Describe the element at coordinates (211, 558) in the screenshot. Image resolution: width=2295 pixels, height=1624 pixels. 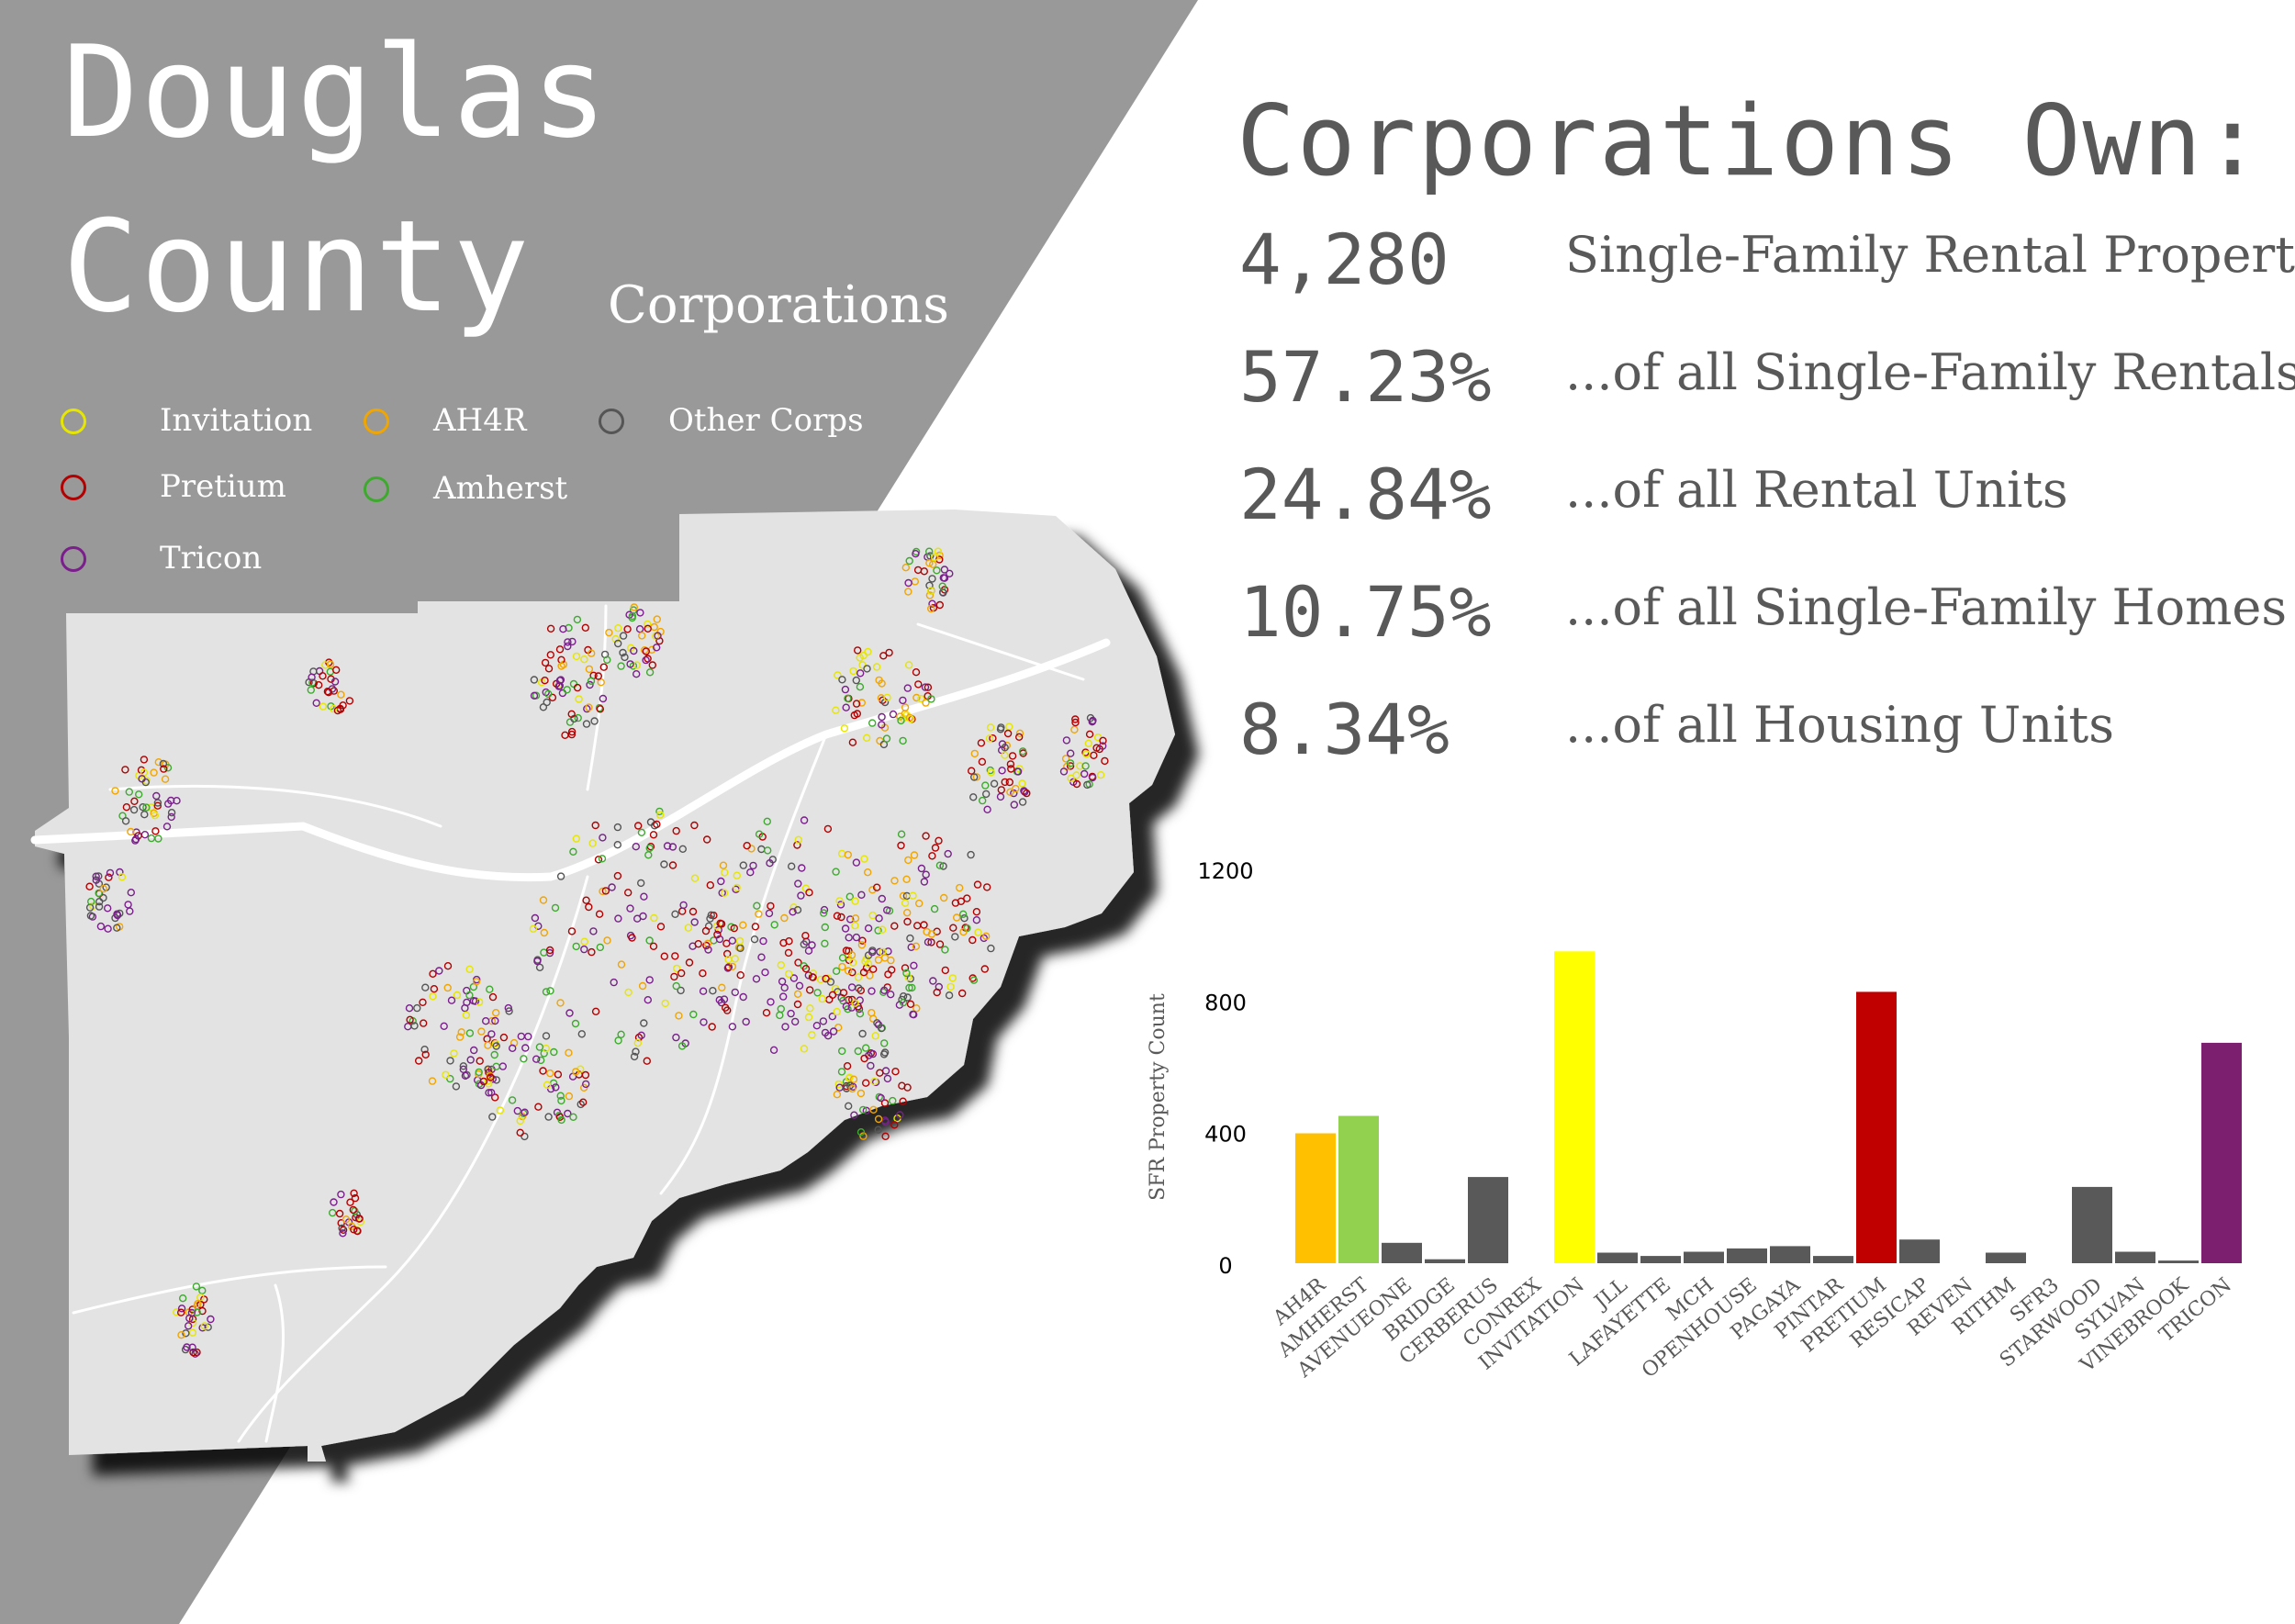
I see `legend-label: Tricon` at that location.